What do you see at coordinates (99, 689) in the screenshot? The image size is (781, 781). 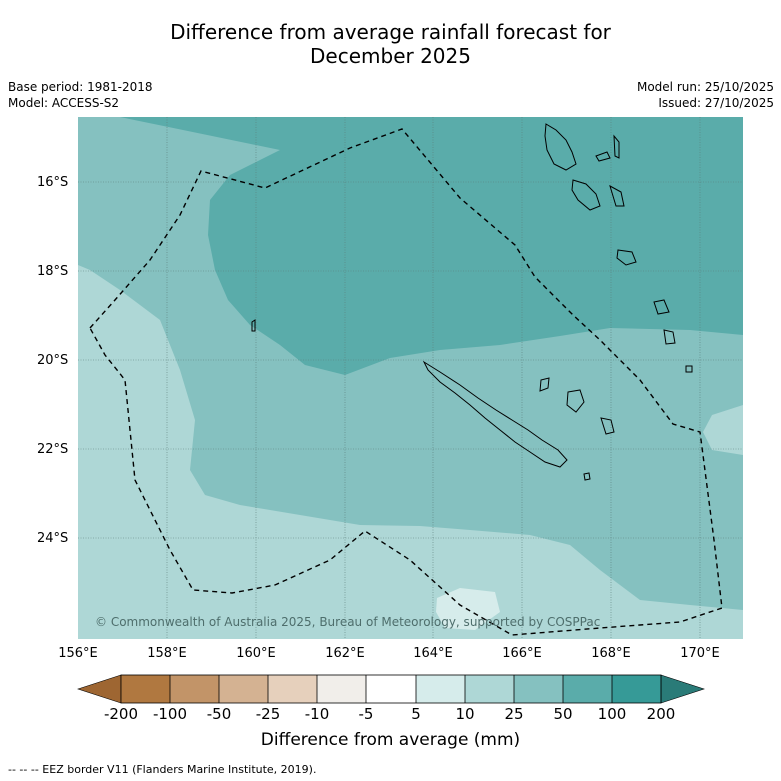 I see `colorbar-extend-low` at bounding box center [99, 689].